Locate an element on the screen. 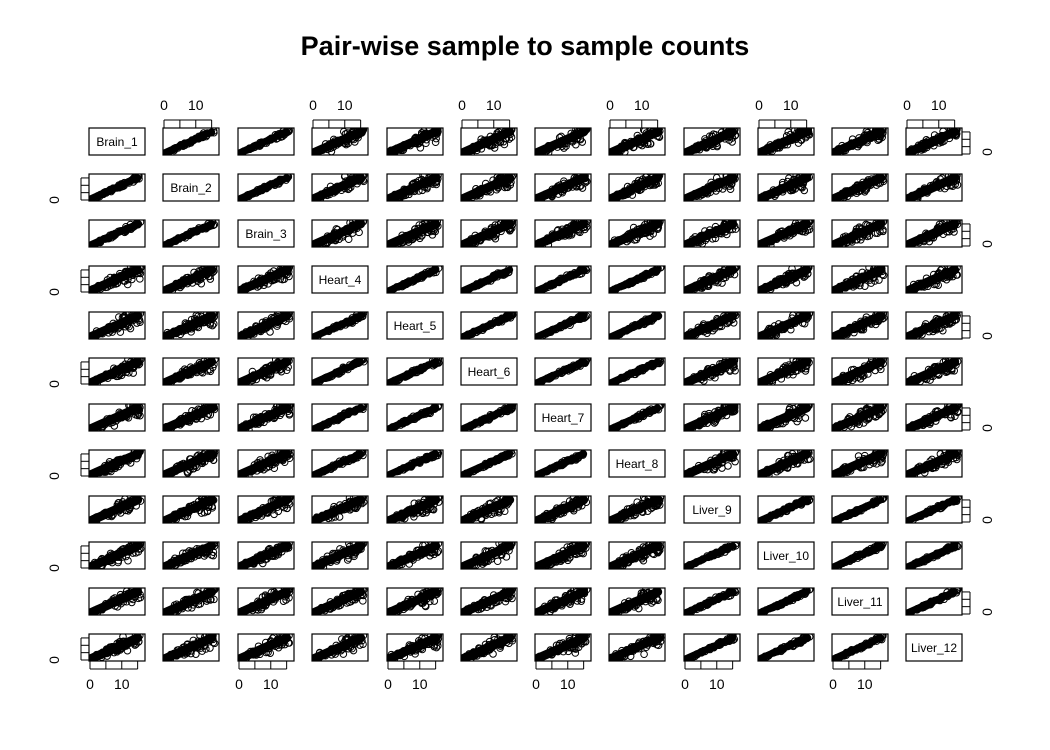 This screenshot has width=1050, height=750. diag-label: Heart_5 is located at coordinates (415, 326).